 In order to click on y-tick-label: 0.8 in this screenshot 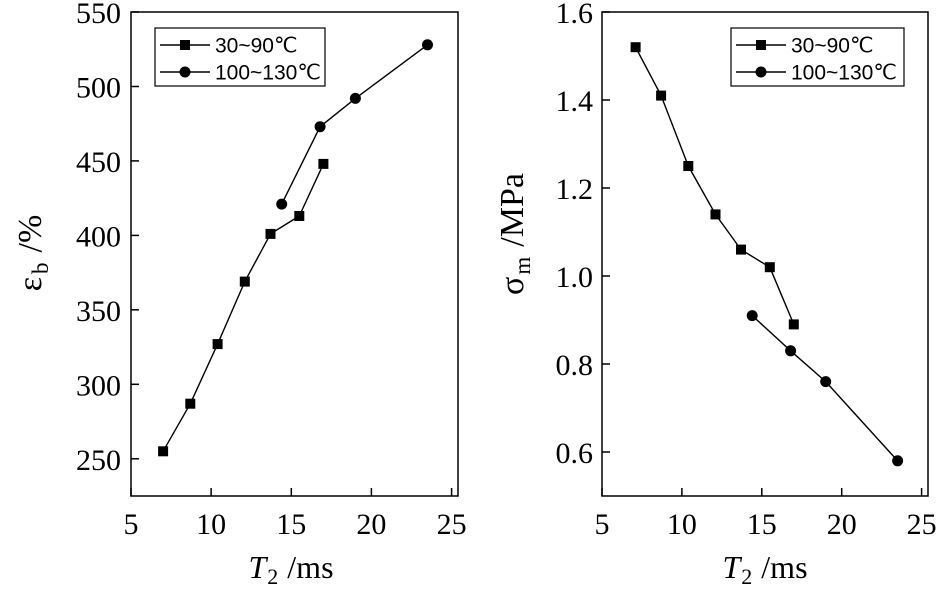, I will do `click(575, 365)`.